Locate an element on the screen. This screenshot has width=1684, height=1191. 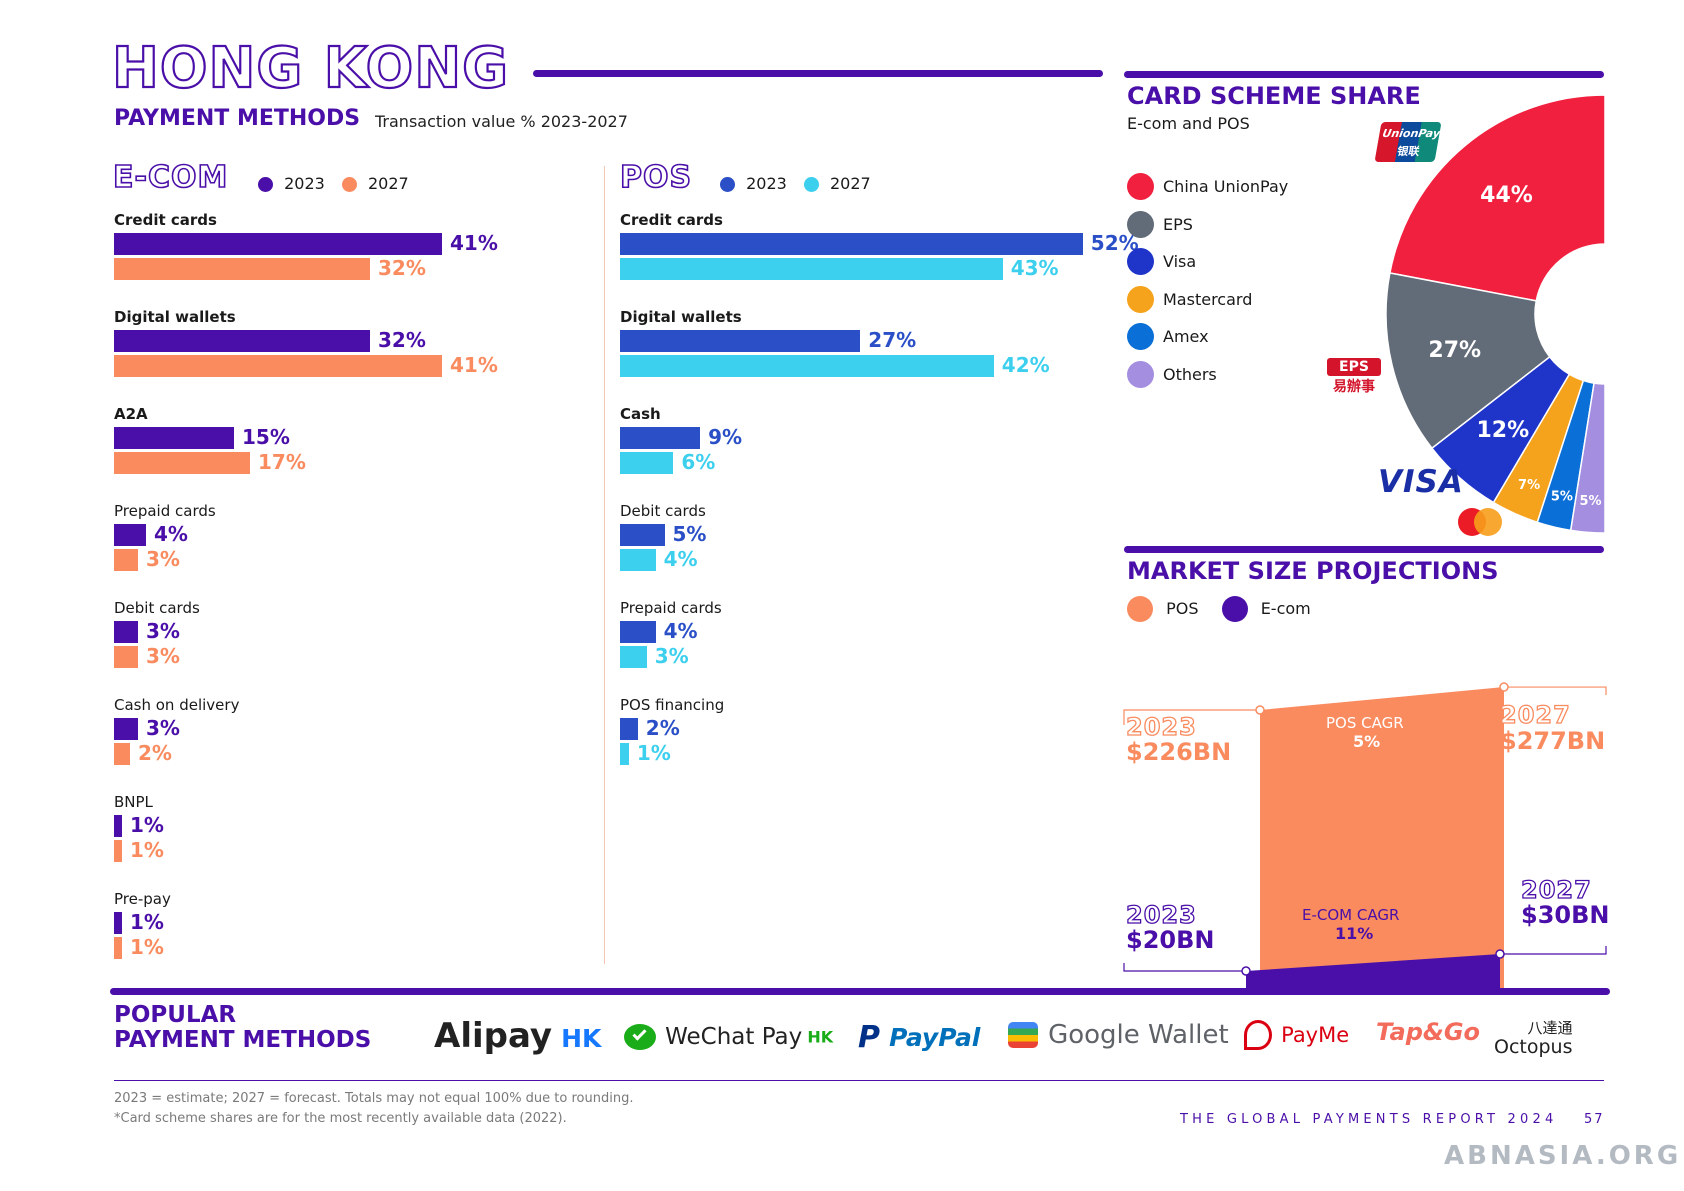
tap-and-go-logo: Tap&Go is located at coordinates (1428, 1032).